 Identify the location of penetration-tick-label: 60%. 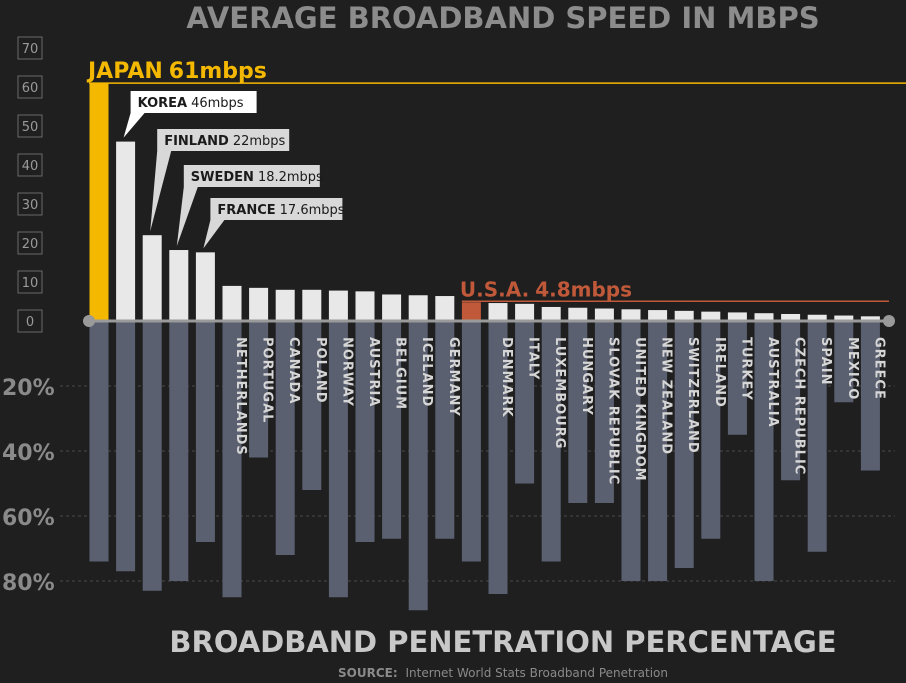
(28, 518).